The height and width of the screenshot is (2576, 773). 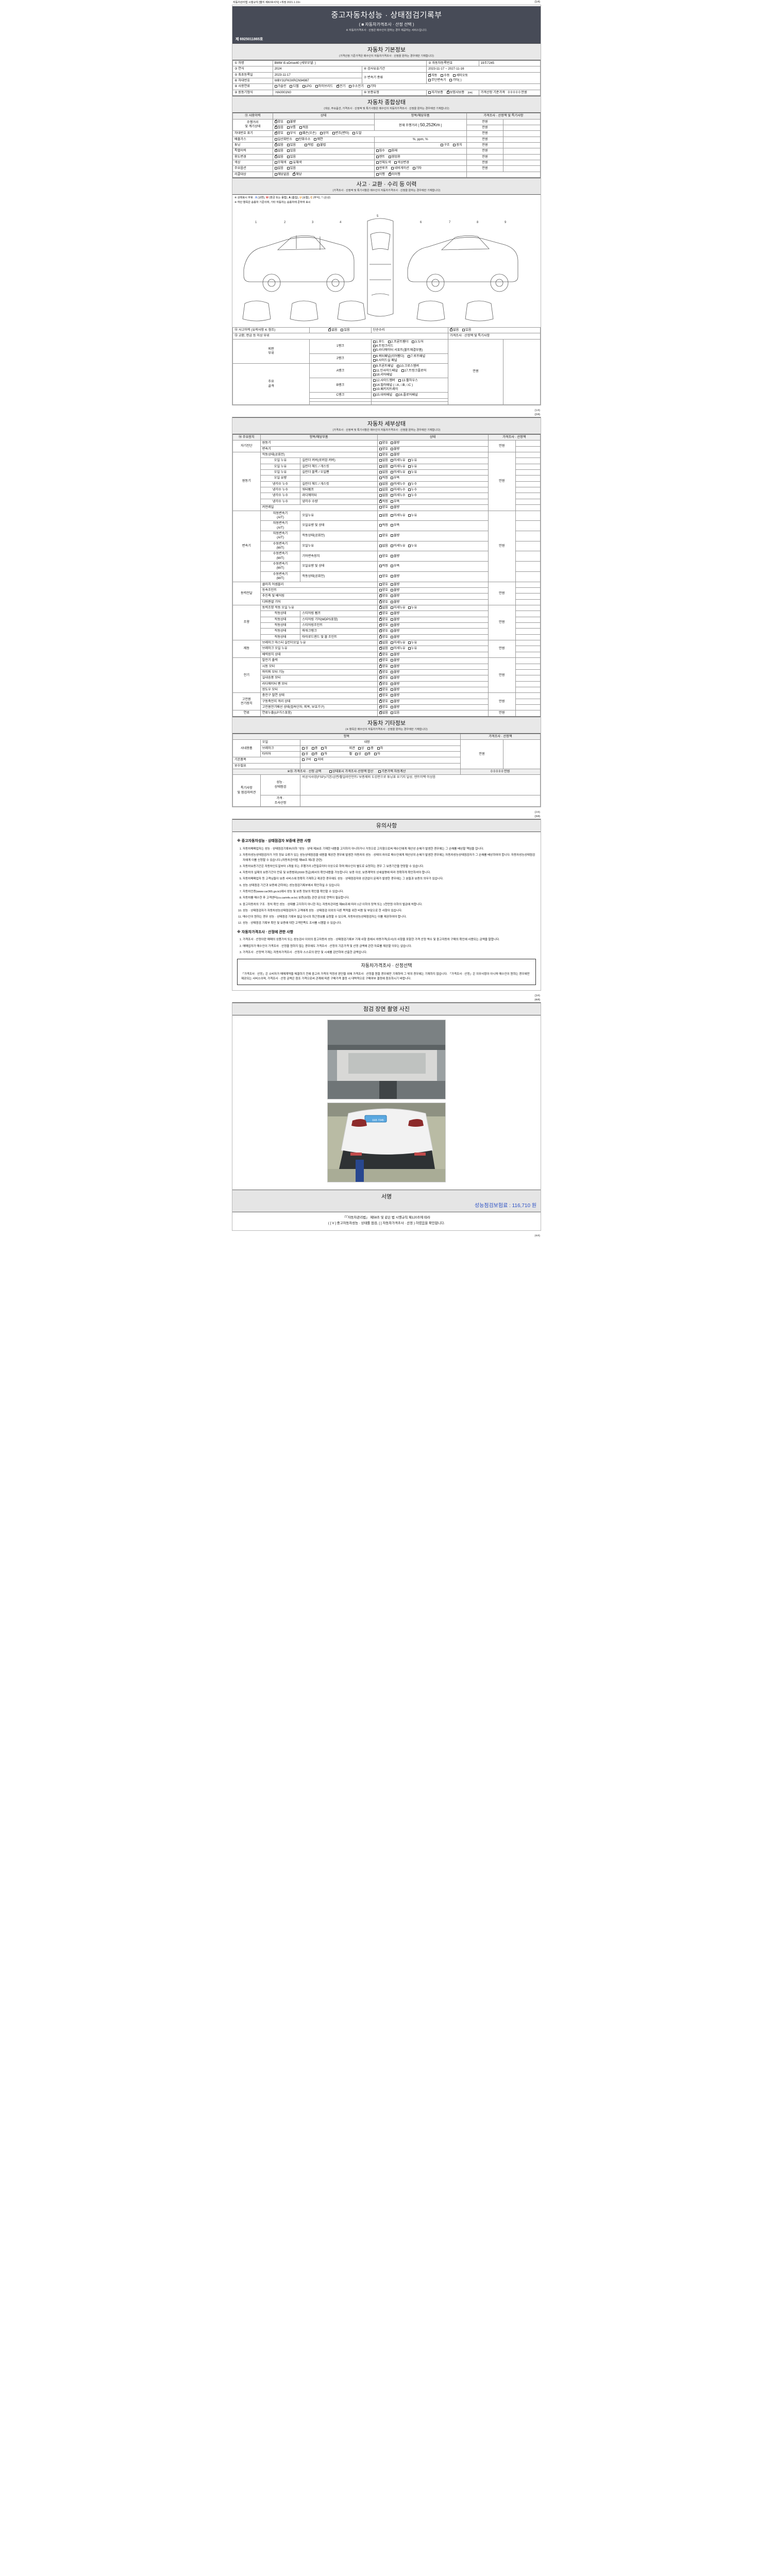 I want to click on model-year-value: 2024, so click(x=317, y=69).